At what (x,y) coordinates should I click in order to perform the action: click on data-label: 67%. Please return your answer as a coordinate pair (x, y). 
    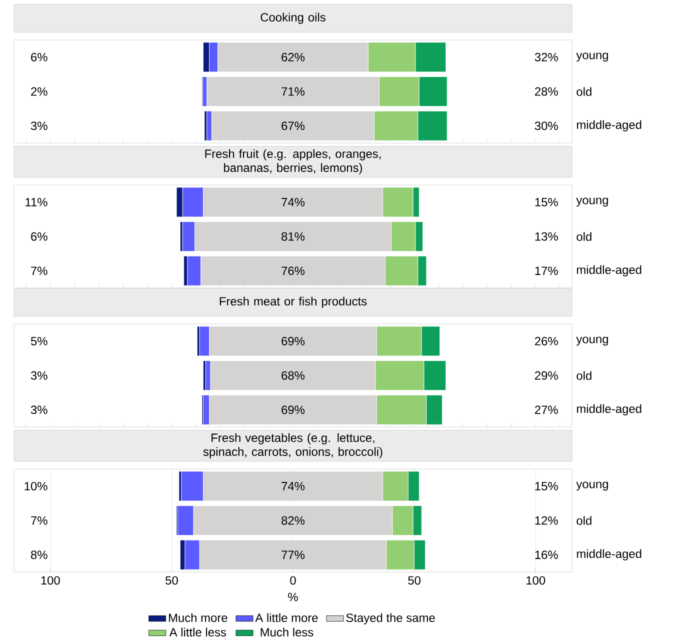
    Looking at the image, I should click on (293, 126).